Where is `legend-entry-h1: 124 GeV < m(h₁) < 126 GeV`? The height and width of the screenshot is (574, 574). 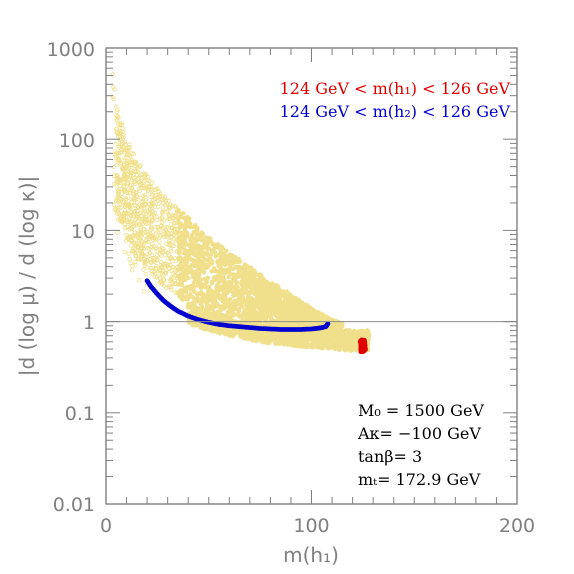
legend-entry-h1: 124 GeV < m(h₁) < 126 GeV is located at coordinates (395, 88).